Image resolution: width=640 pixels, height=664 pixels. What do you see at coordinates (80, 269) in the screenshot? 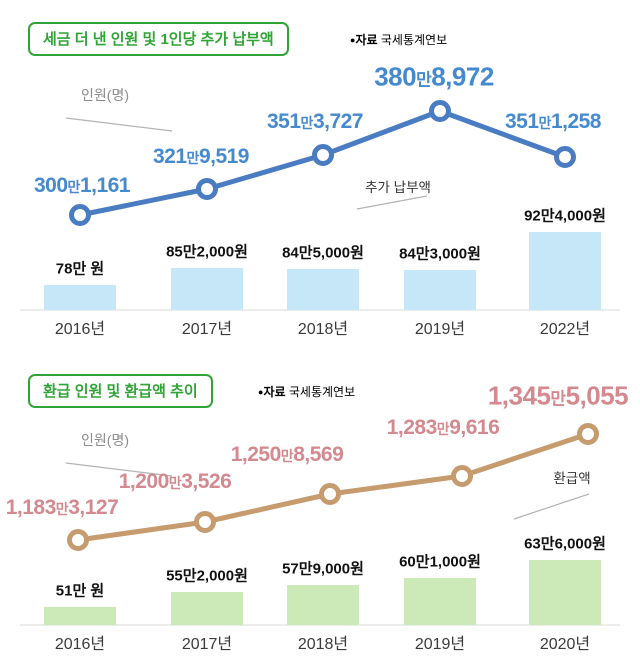
I see `bar-value-label: 78만 원` at bounding box center [80, 269].